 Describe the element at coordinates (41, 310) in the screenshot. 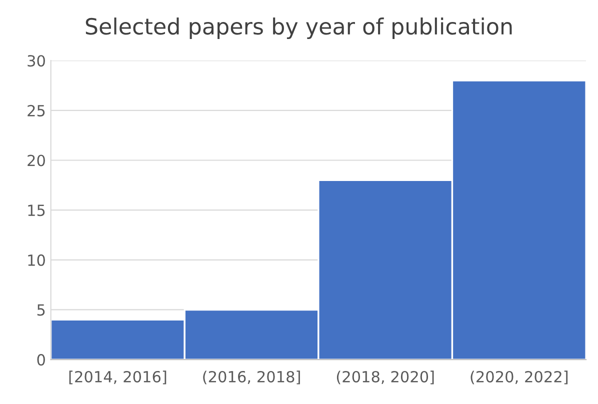

I see `y-tick-label: 5` at that location.